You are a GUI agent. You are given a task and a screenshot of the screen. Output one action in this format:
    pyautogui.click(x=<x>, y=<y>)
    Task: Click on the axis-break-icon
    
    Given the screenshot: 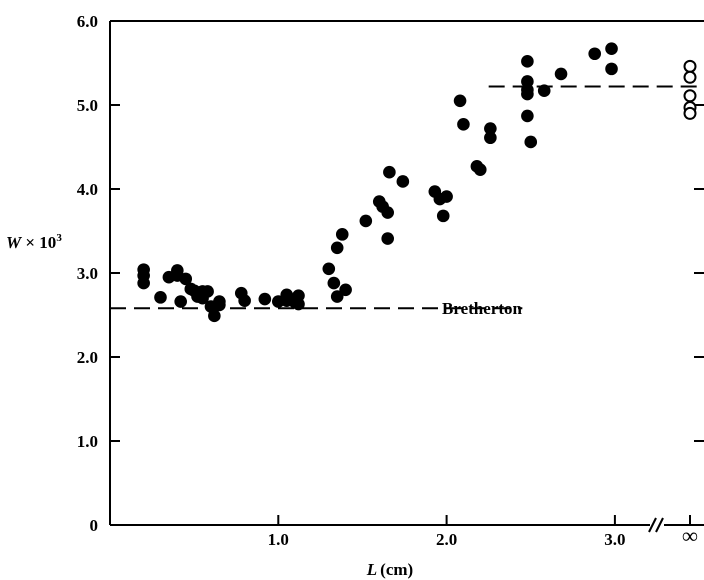 What is the action you would take?
    pyautogui.click(x=656, y=525)
    